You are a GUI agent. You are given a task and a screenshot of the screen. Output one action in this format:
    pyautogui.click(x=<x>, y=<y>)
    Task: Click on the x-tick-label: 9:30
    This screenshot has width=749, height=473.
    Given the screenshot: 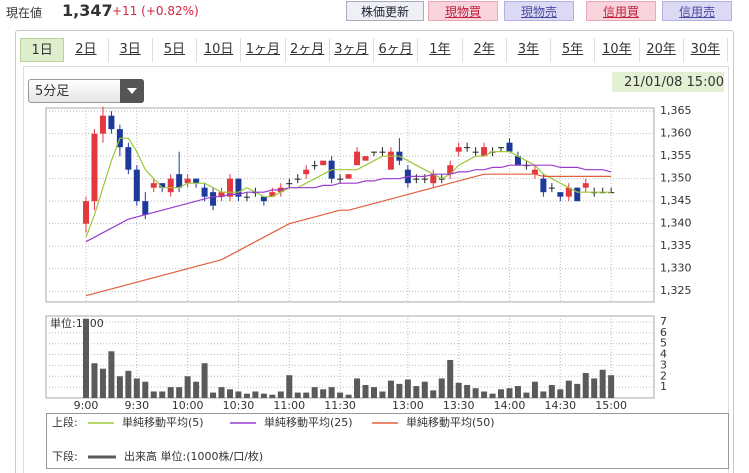 What is the action you would take?
    pyautogui.click(x=136, y=405)
    